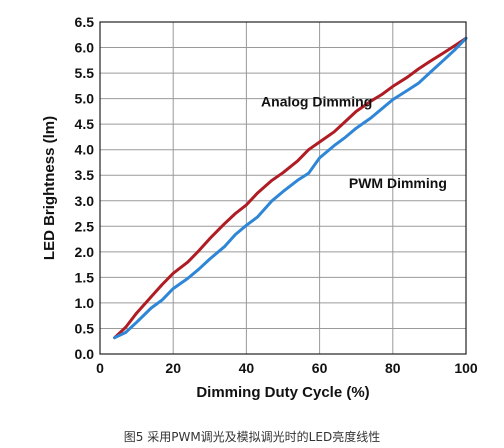 This screenshot has height=448, width=504. I want to click on y-tick-label: 3.5, so click(85, 175).